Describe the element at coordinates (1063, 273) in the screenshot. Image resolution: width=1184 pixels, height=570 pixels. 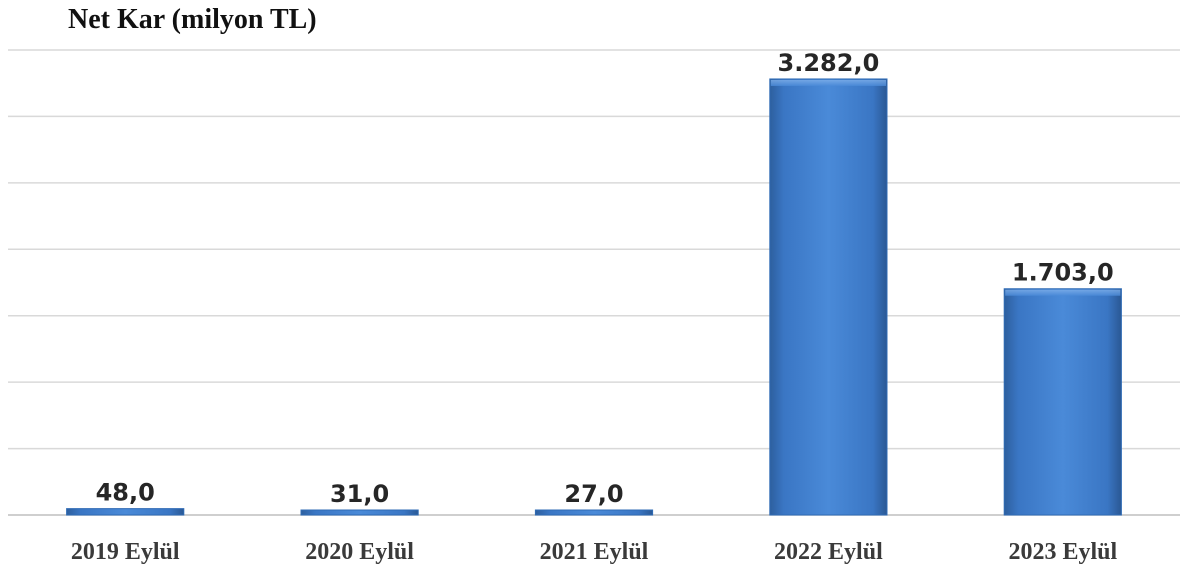
I see `data-label: 1.703,0` at that location.